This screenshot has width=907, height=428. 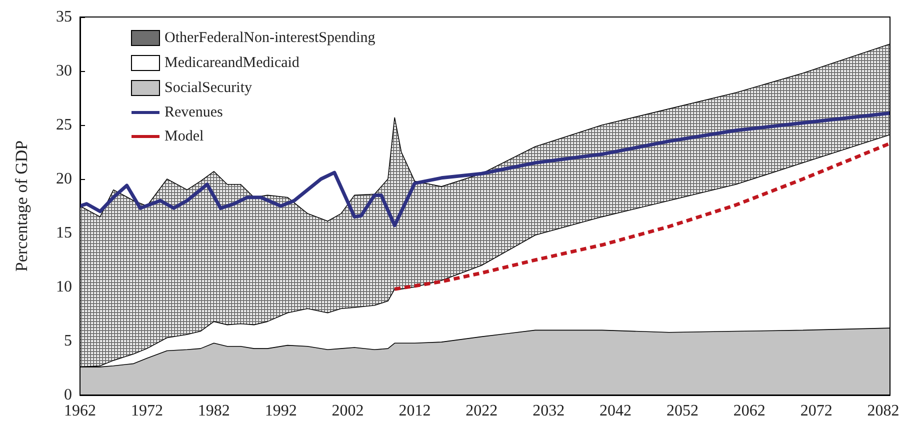 What do you see at coordinates (80, 411) in the screenshot?
I see `x-tick-label: 1962` at bounding box center [80, 411].